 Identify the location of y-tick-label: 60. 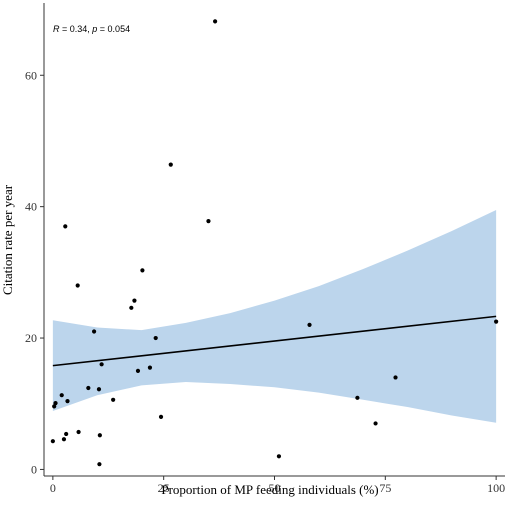
(31, 75).